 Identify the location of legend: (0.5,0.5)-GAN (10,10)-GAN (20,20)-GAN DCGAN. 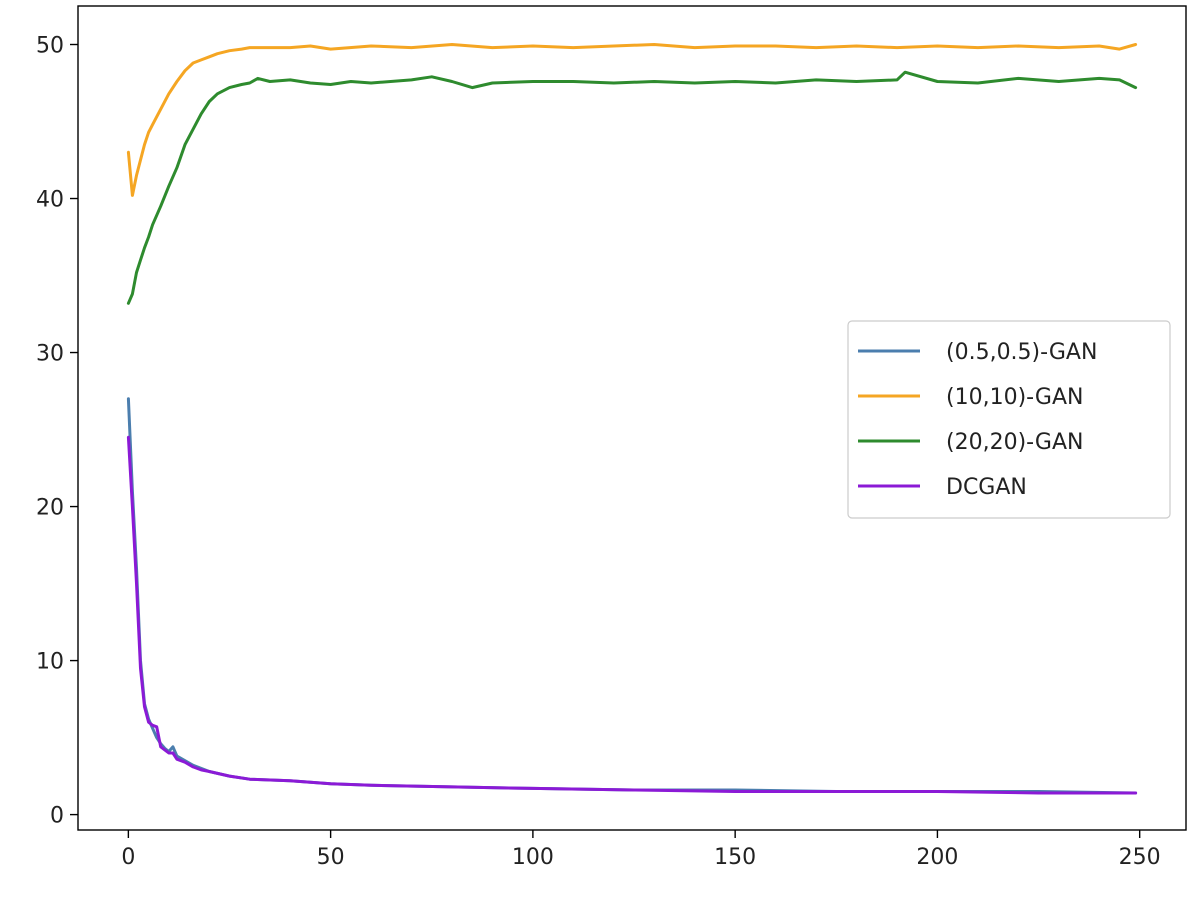
(1009, 419).